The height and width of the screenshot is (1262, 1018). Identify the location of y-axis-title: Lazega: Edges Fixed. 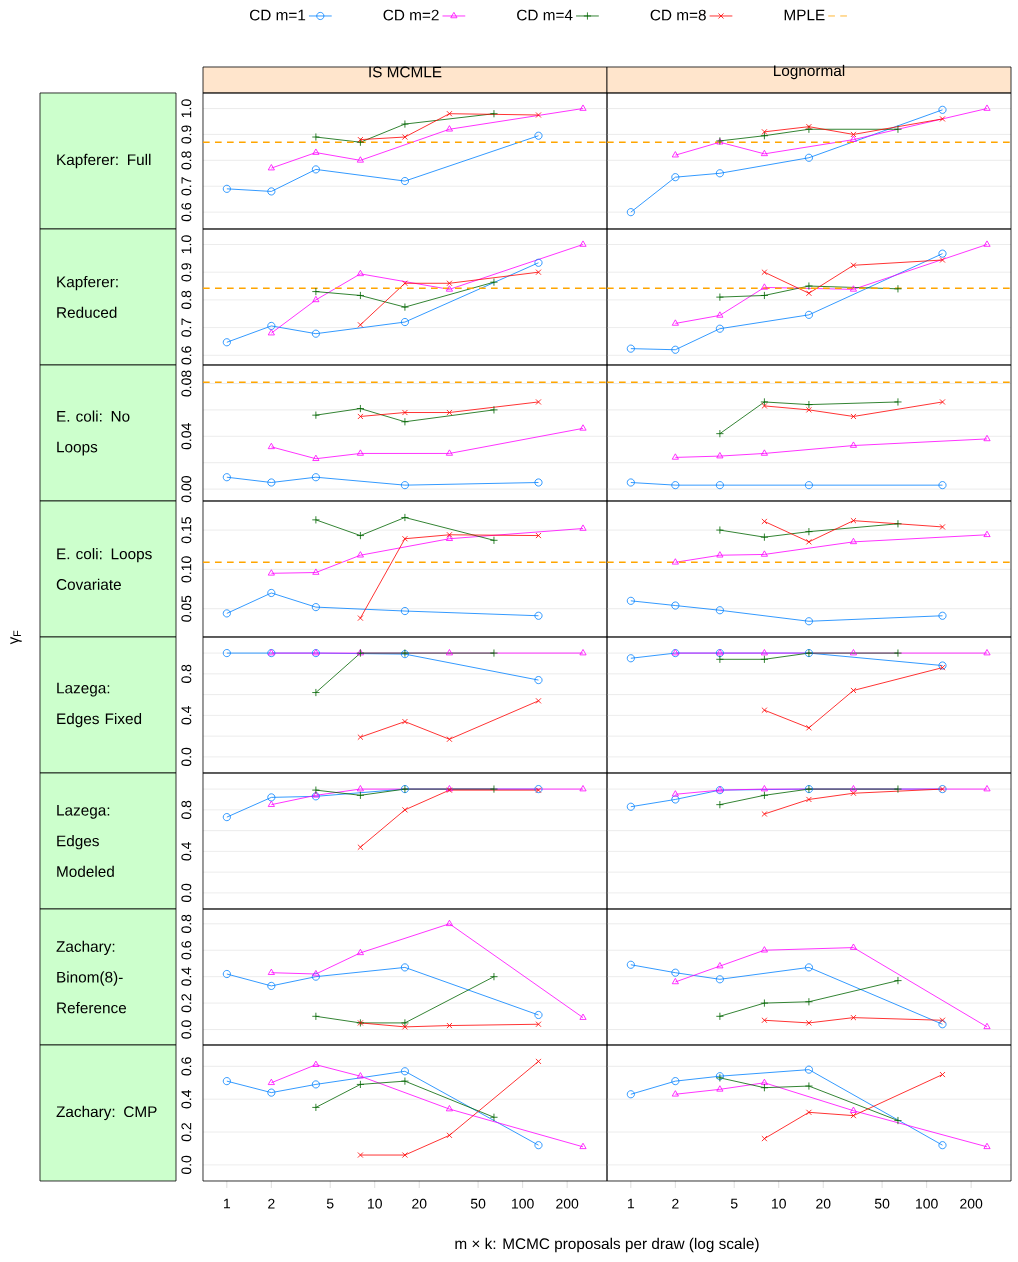
(99, 705).